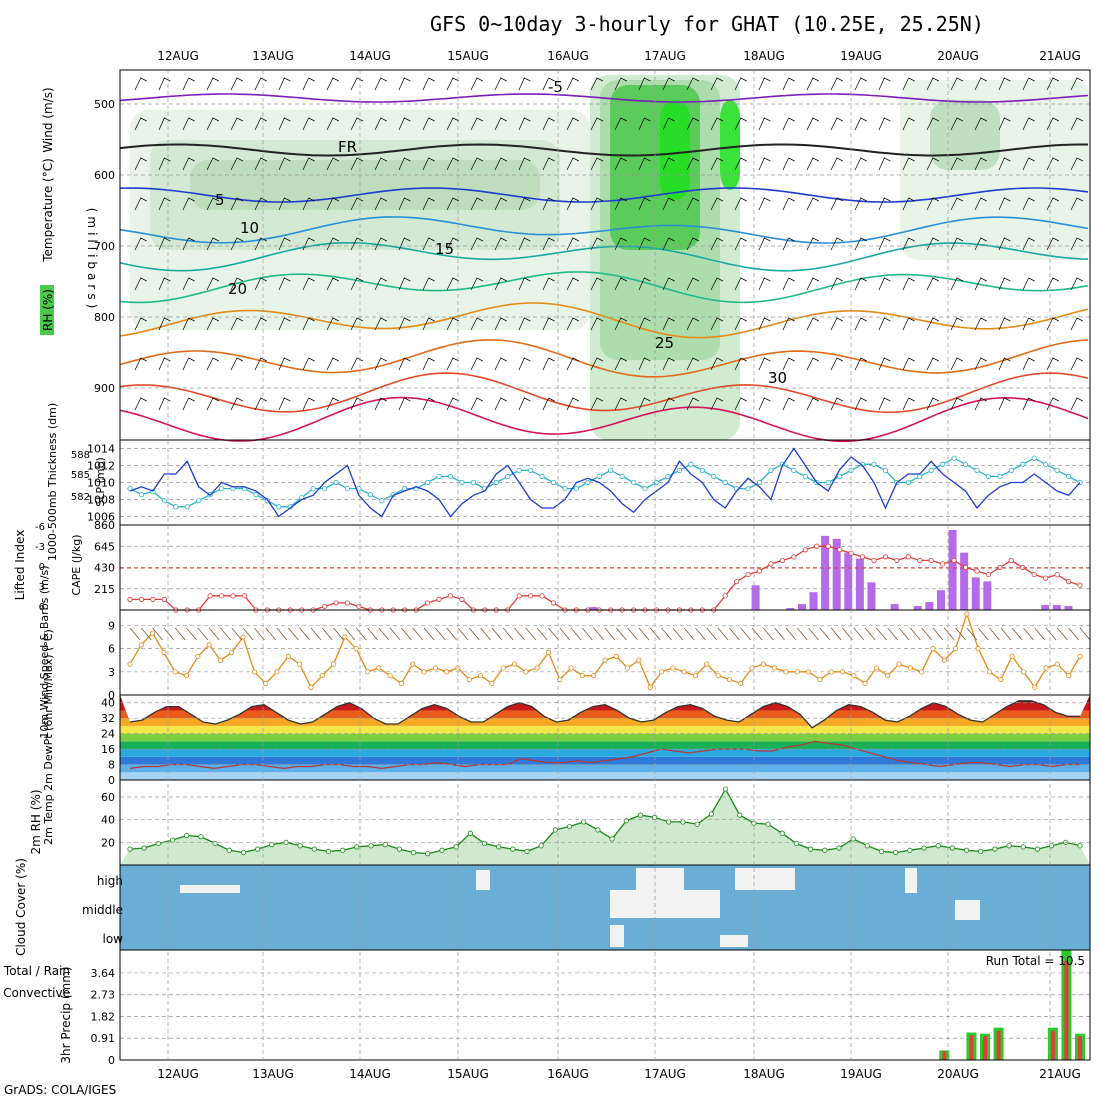  I want to click on legend-rh: RH (%), so click(48, 310).